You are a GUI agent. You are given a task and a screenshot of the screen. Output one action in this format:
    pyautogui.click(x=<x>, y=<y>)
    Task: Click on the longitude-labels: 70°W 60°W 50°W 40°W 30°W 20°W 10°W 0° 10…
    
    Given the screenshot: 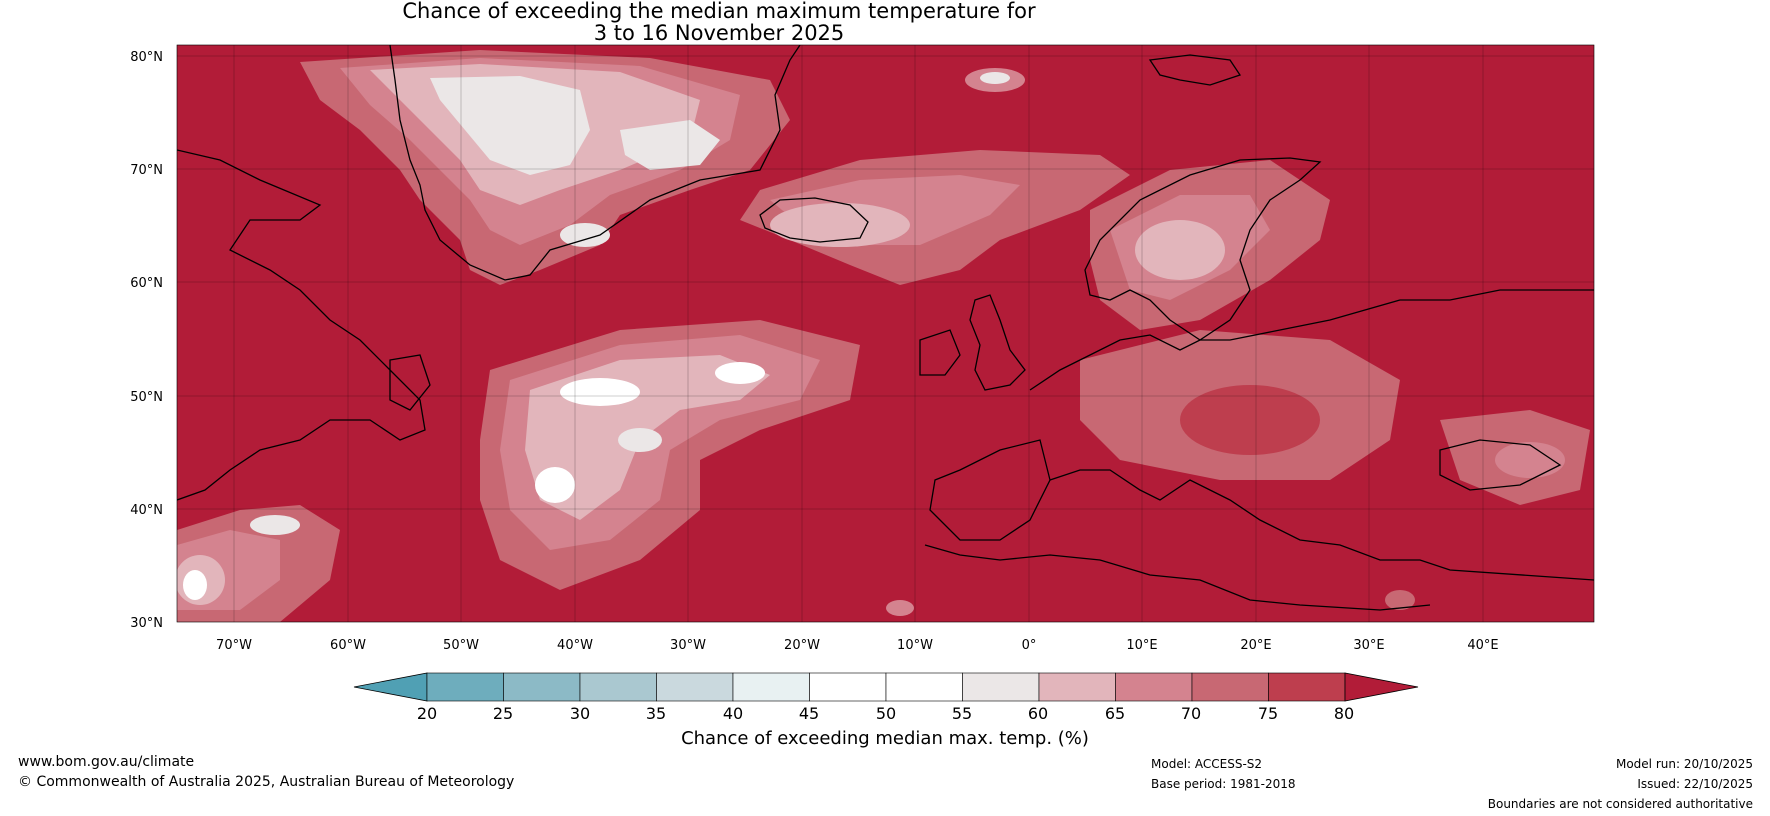 What is the action you would take?
    pyautogui.click(x=857, y=645)
    